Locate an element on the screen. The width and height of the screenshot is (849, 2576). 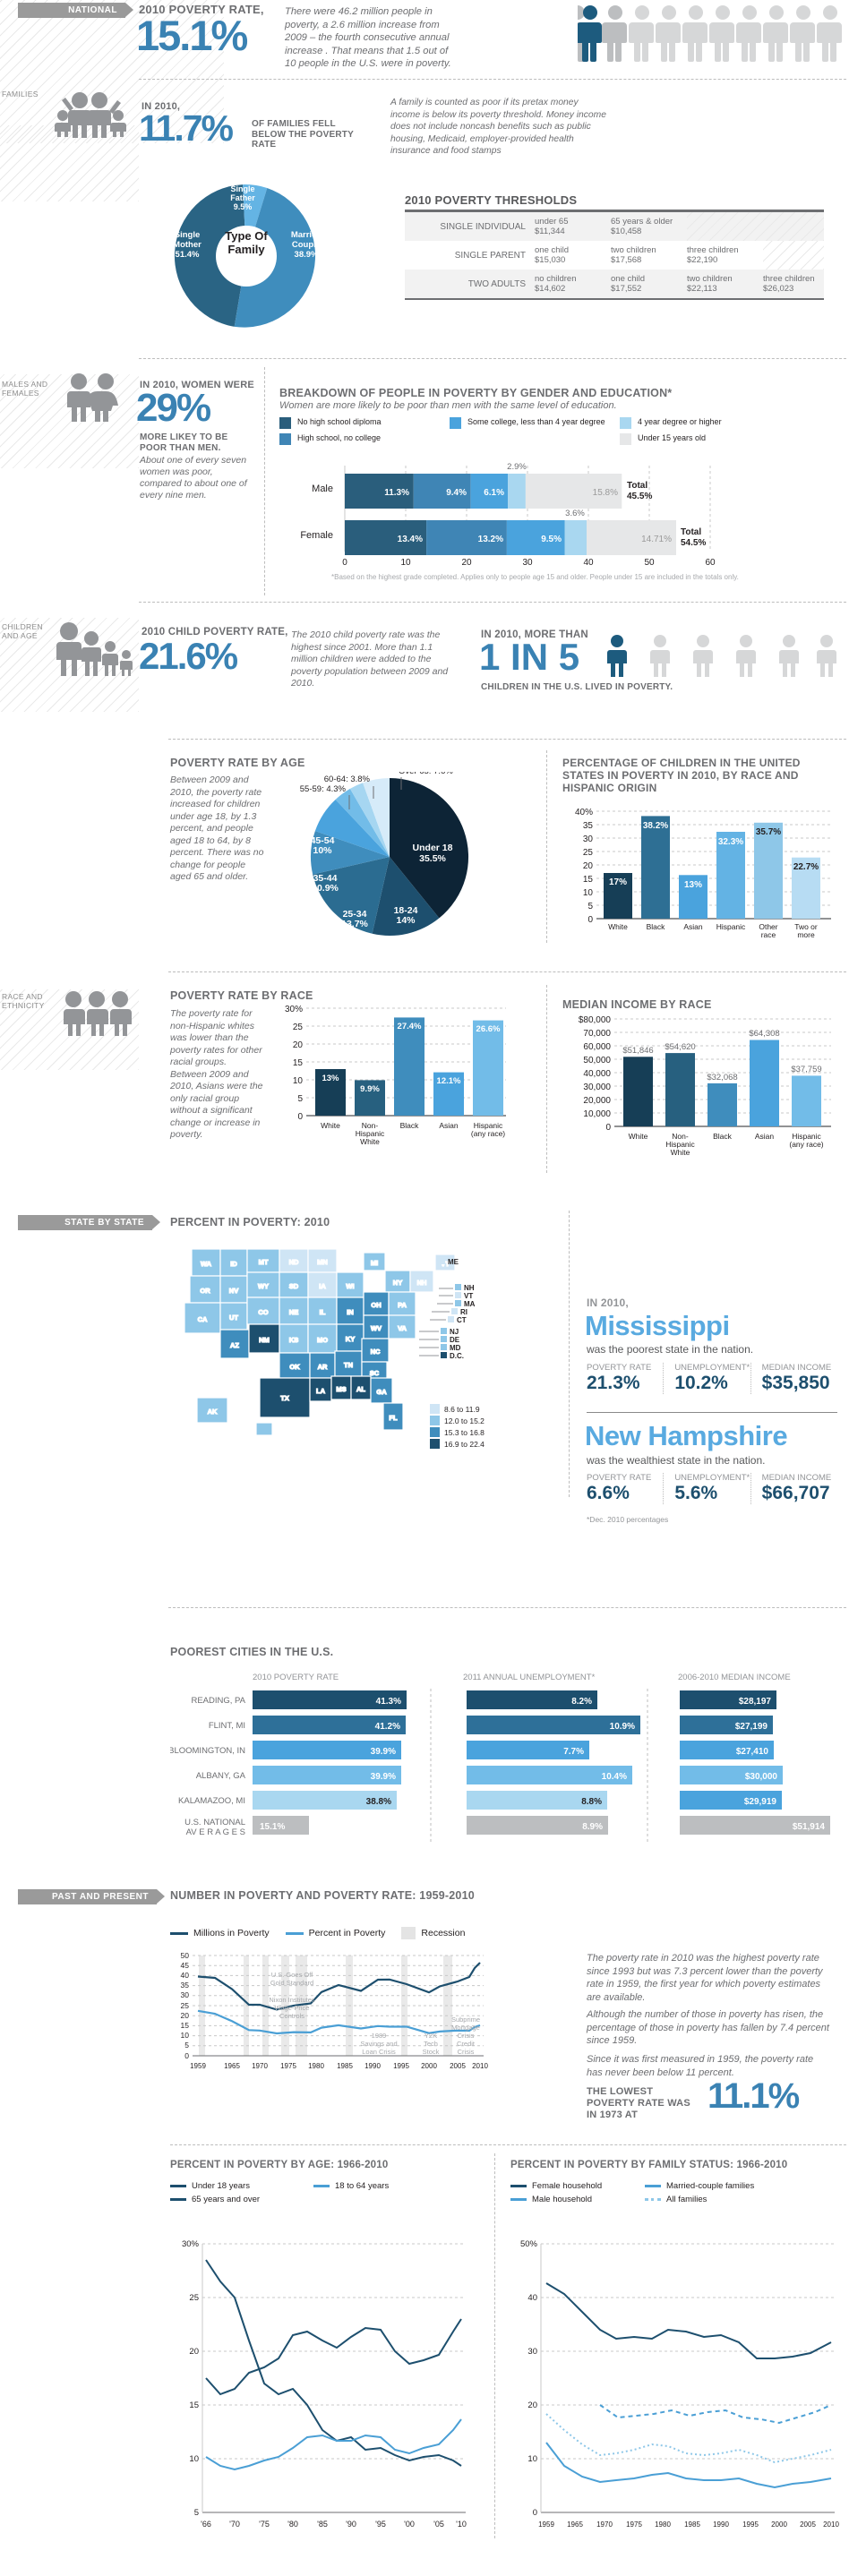
svg-text: 35.7% is located at coordinates (768, 832).